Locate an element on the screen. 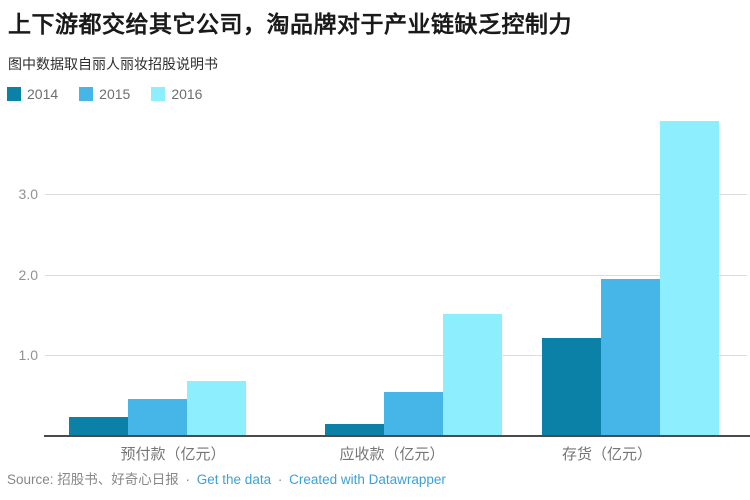  x-axis-baseline is located at coordinates (397, 436).